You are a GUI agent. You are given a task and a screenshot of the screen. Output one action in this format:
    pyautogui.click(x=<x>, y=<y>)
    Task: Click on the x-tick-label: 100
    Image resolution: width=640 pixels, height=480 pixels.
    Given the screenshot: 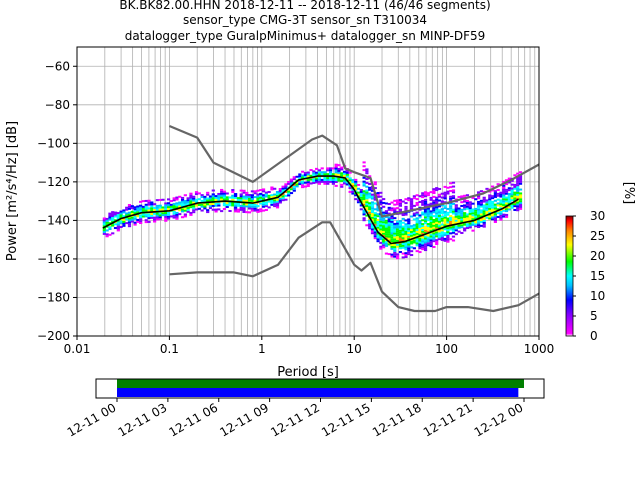 What is the action you would take?
    pyautogui.click(x=446, y=349)
    